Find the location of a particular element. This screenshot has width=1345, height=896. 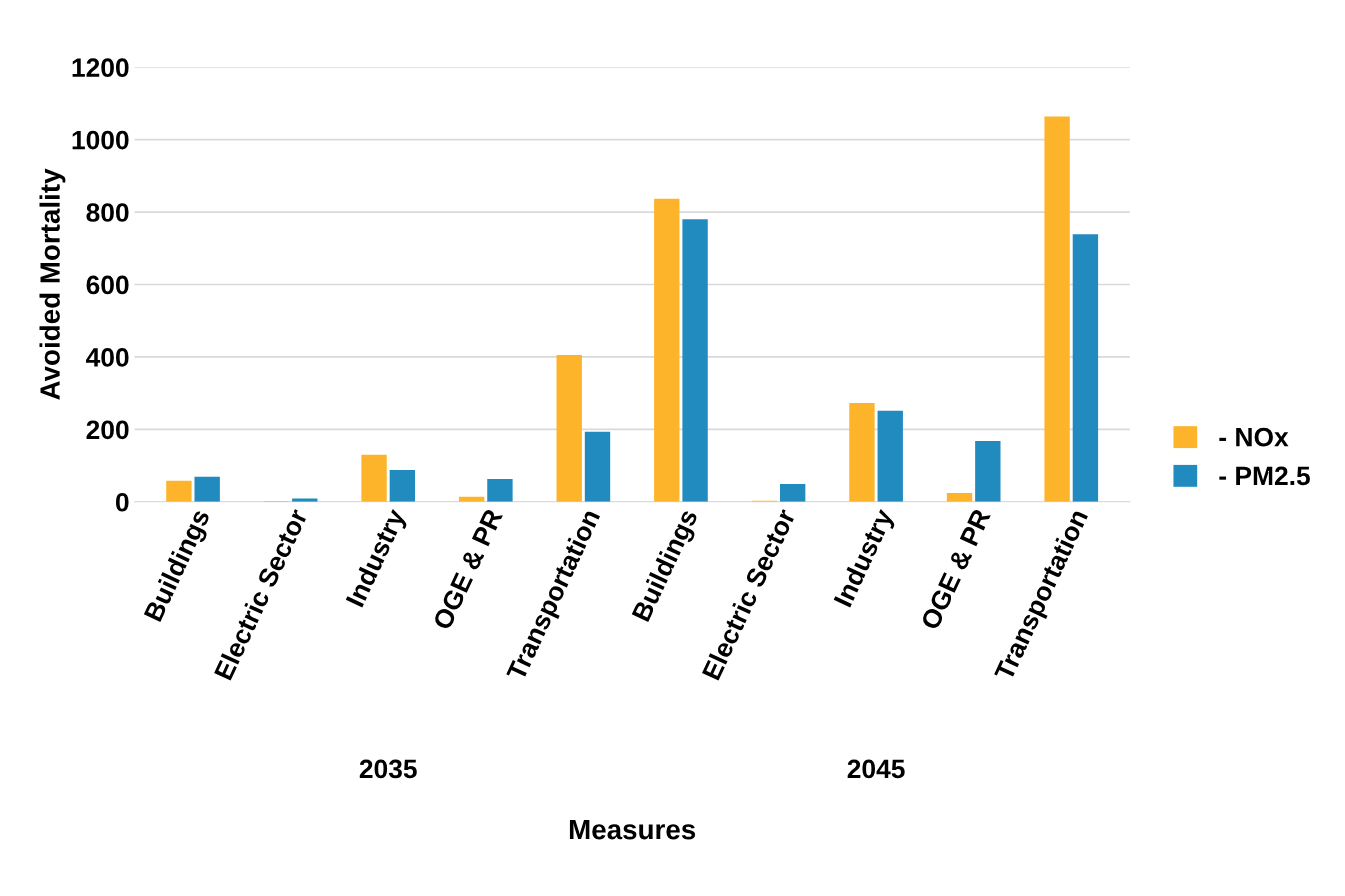

legend-label: - PM2.5 is located at coordinates (1264, 476).